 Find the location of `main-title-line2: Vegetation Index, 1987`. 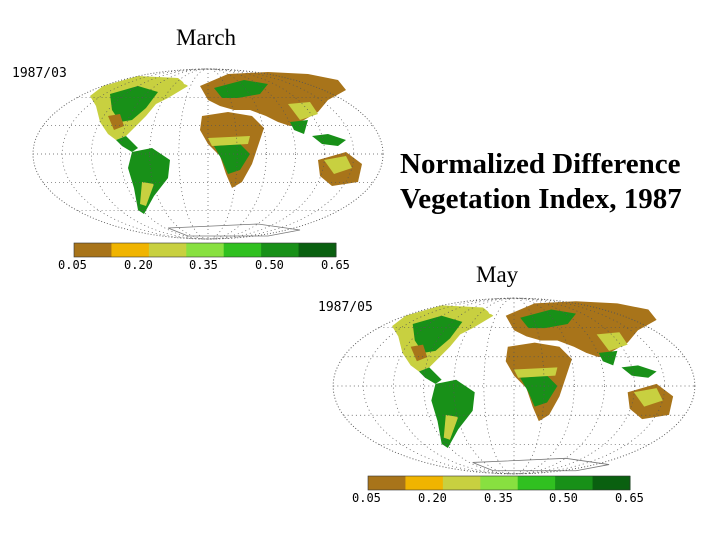

main-title-line2: Vegetation Index, 1987 is located at coordinates (541, 199).